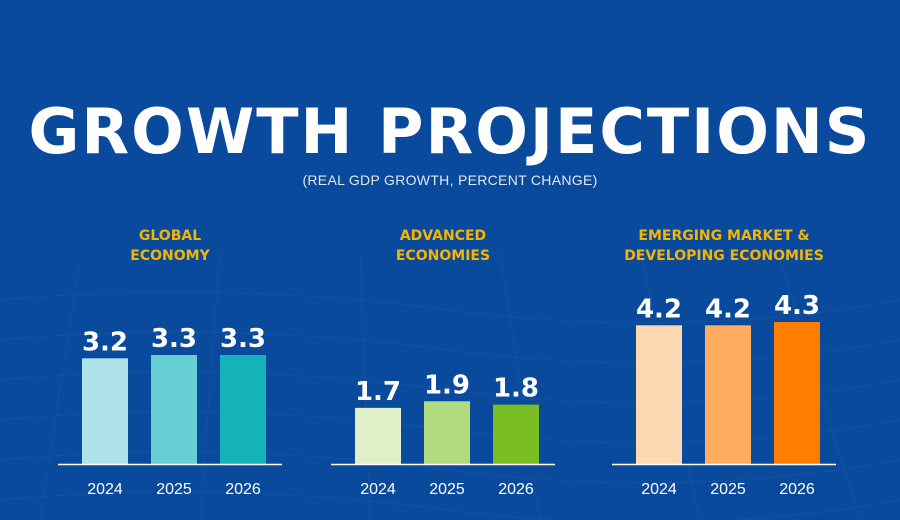 Image resolution: width=900 pixels, height=520 pixels. Describe the element at coordinates (724, 256) in the screenshot. I see `panel-title-line: DEVELOPING ECONOMIES` at that location.